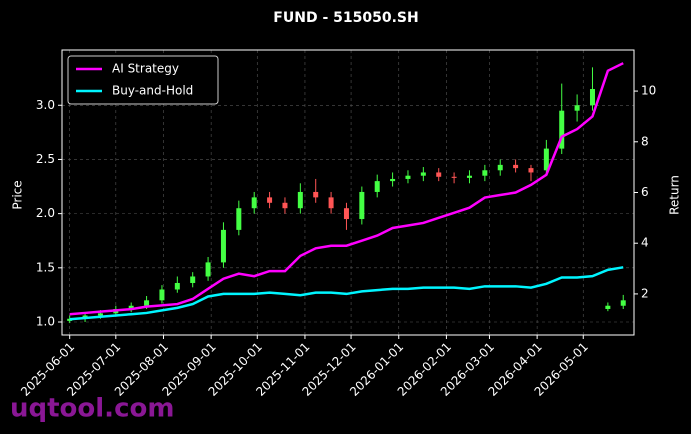 Image resolution: width=691 pixels, height=434 pixels. Describe the element at coordinates (145, 69) in the screenshot. I see `legend-label: AI Strategy` at that location.